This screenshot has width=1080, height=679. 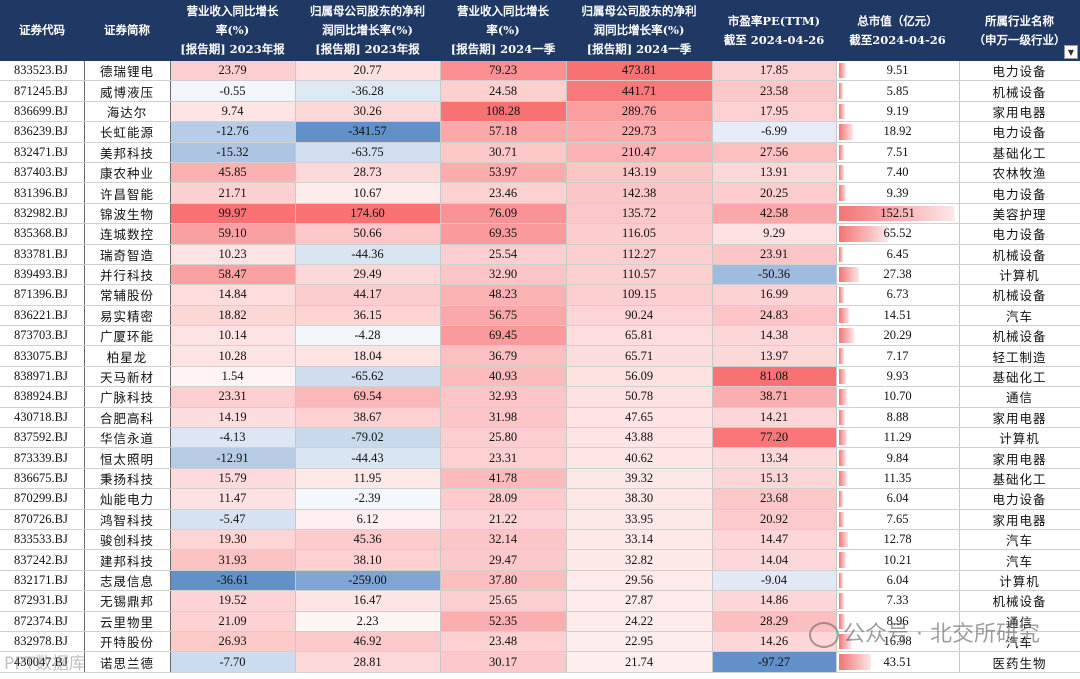 What do you see at coordinates (1019, 152) in the screenshot?
I see `industry: 基础化工` at bounding box center [1019, 152].